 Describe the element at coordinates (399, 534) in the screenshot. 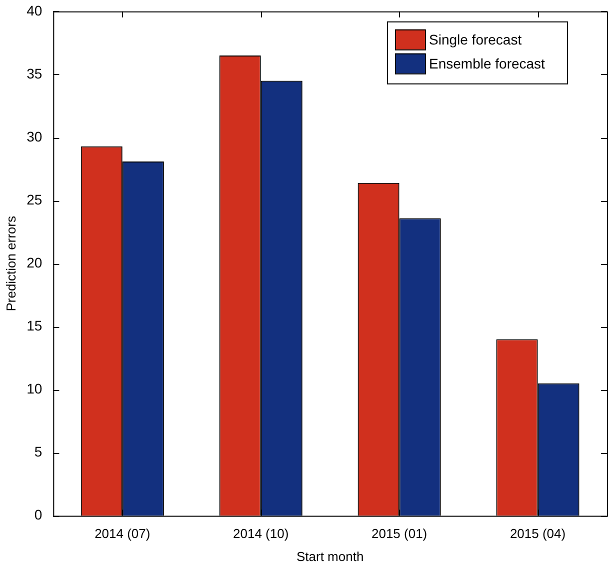

I see `x-tick-label: 2015 (01)` at that location.